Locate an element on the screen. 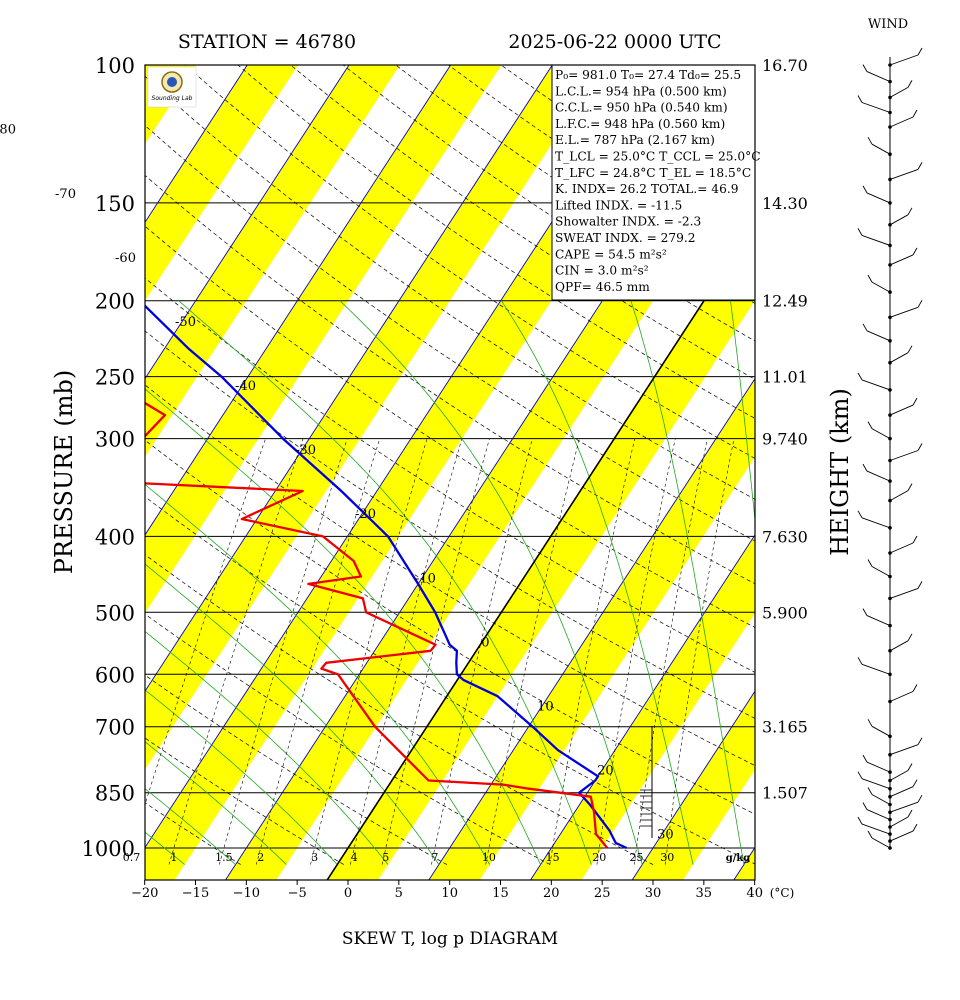 The height and width of the screenshot is (1000, 960). temp-tick-label: −20 is located at coordinates (144, 893).